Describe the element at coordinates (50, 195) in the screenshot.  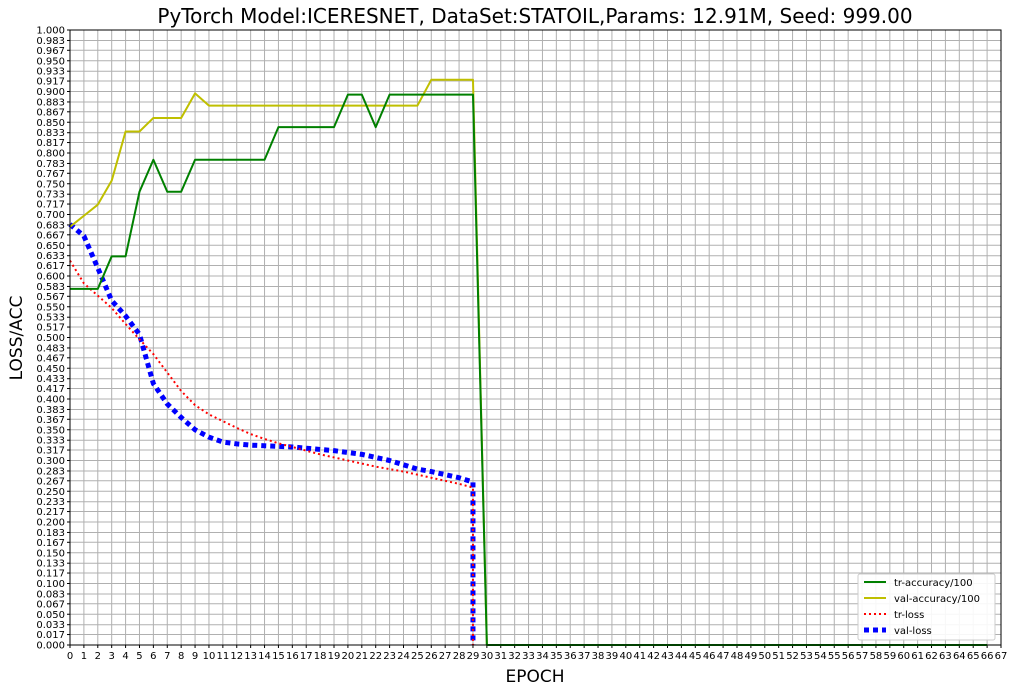
I see `y-tick-label: 0.733` at that location.